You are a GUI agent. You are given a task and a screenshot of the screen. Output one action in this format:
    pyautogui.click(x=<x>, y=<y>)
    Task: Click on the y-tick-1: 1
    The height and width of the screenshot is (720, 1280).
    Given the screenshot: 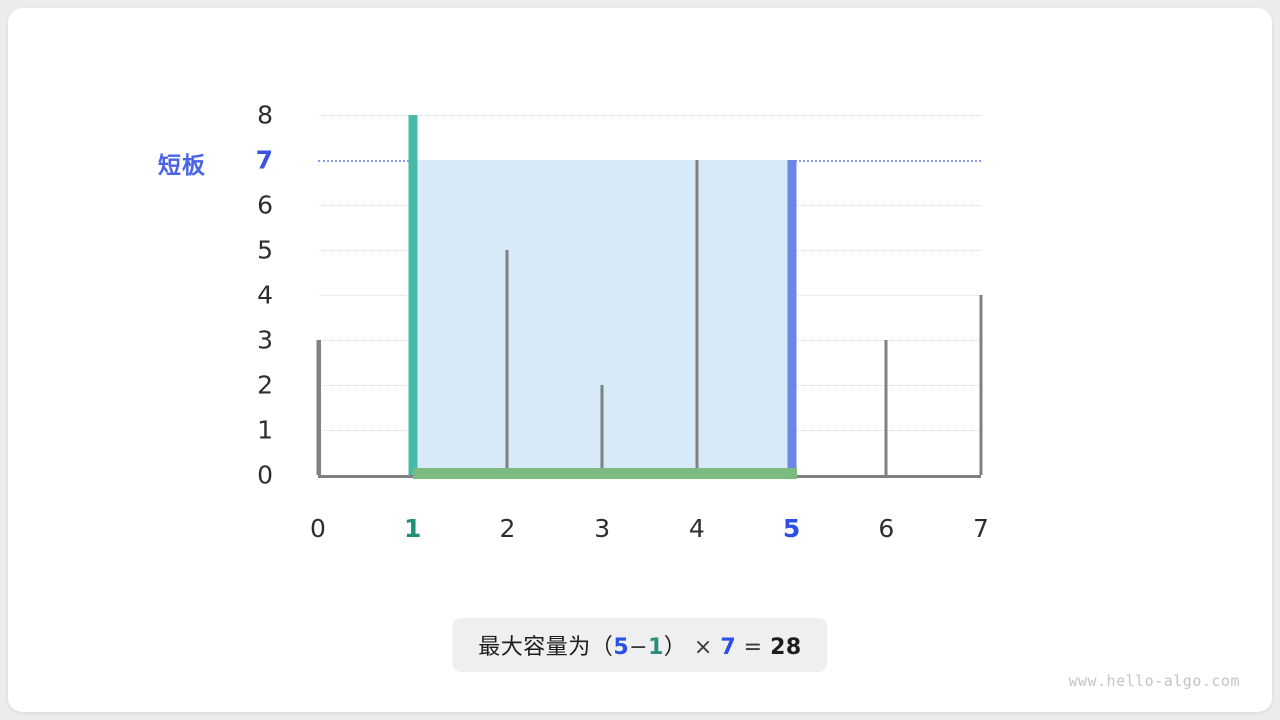 What is the action you would take?
    pyautogui.click(x=265, y=430)
    